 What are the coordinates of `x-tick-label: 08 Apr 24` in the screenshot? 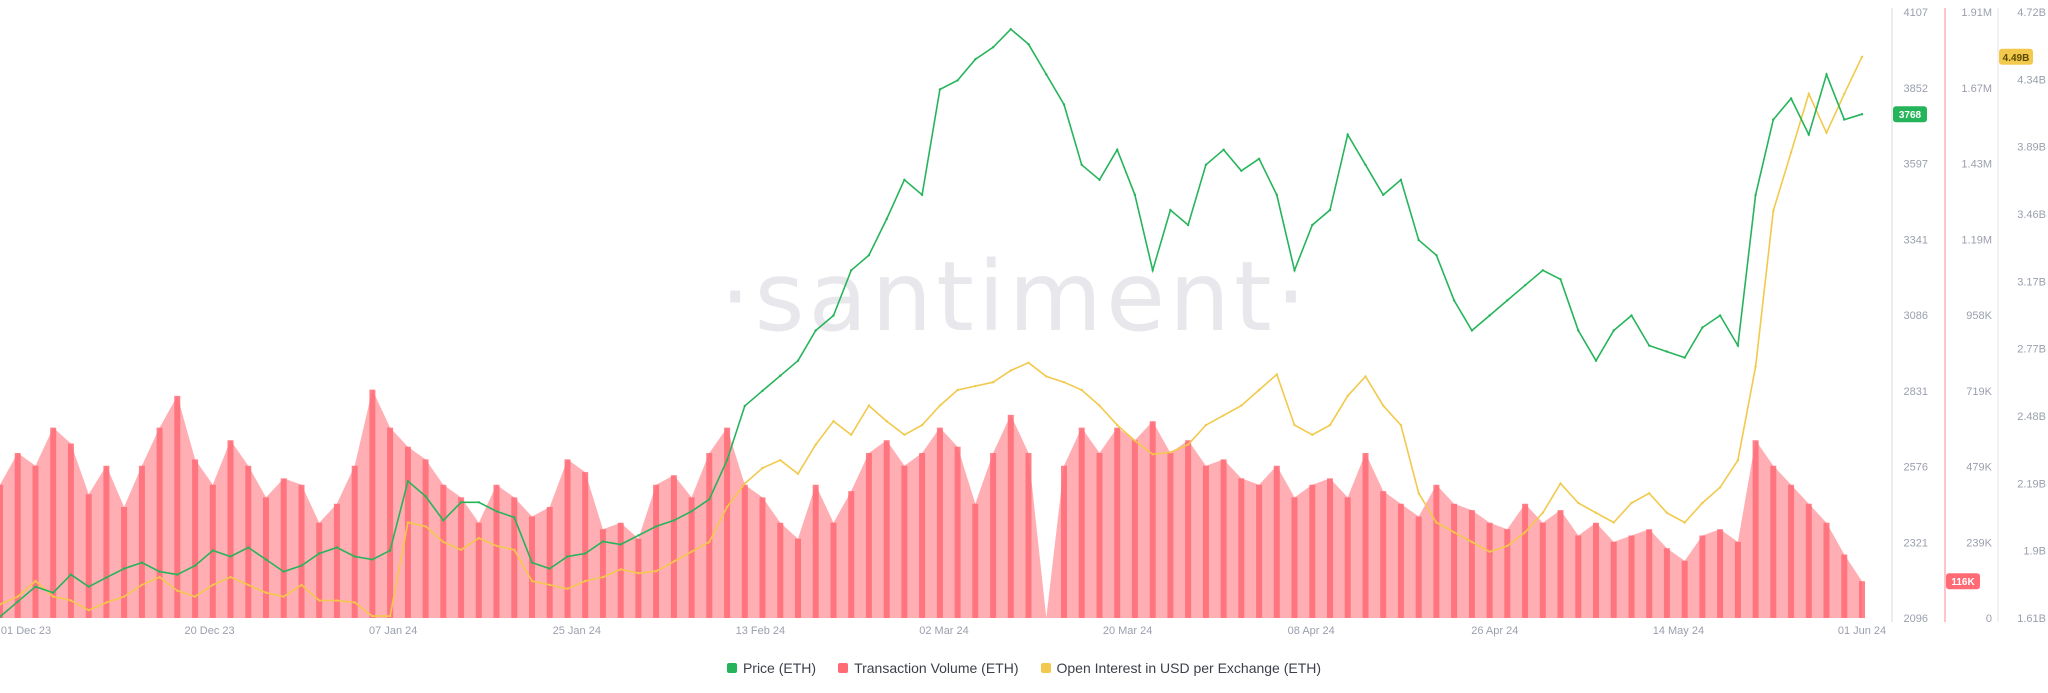 It's located at (1311, 631).